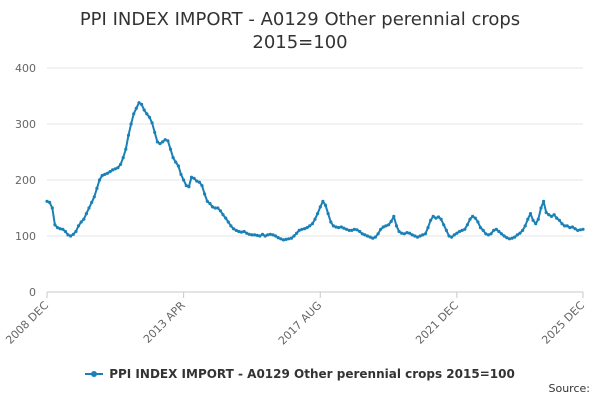 This screenshot has height=400, width=600. Describe the element at coordinates (437, 323) in the screenshot. I see `x-tick-label: 2021 DEC` at that location.